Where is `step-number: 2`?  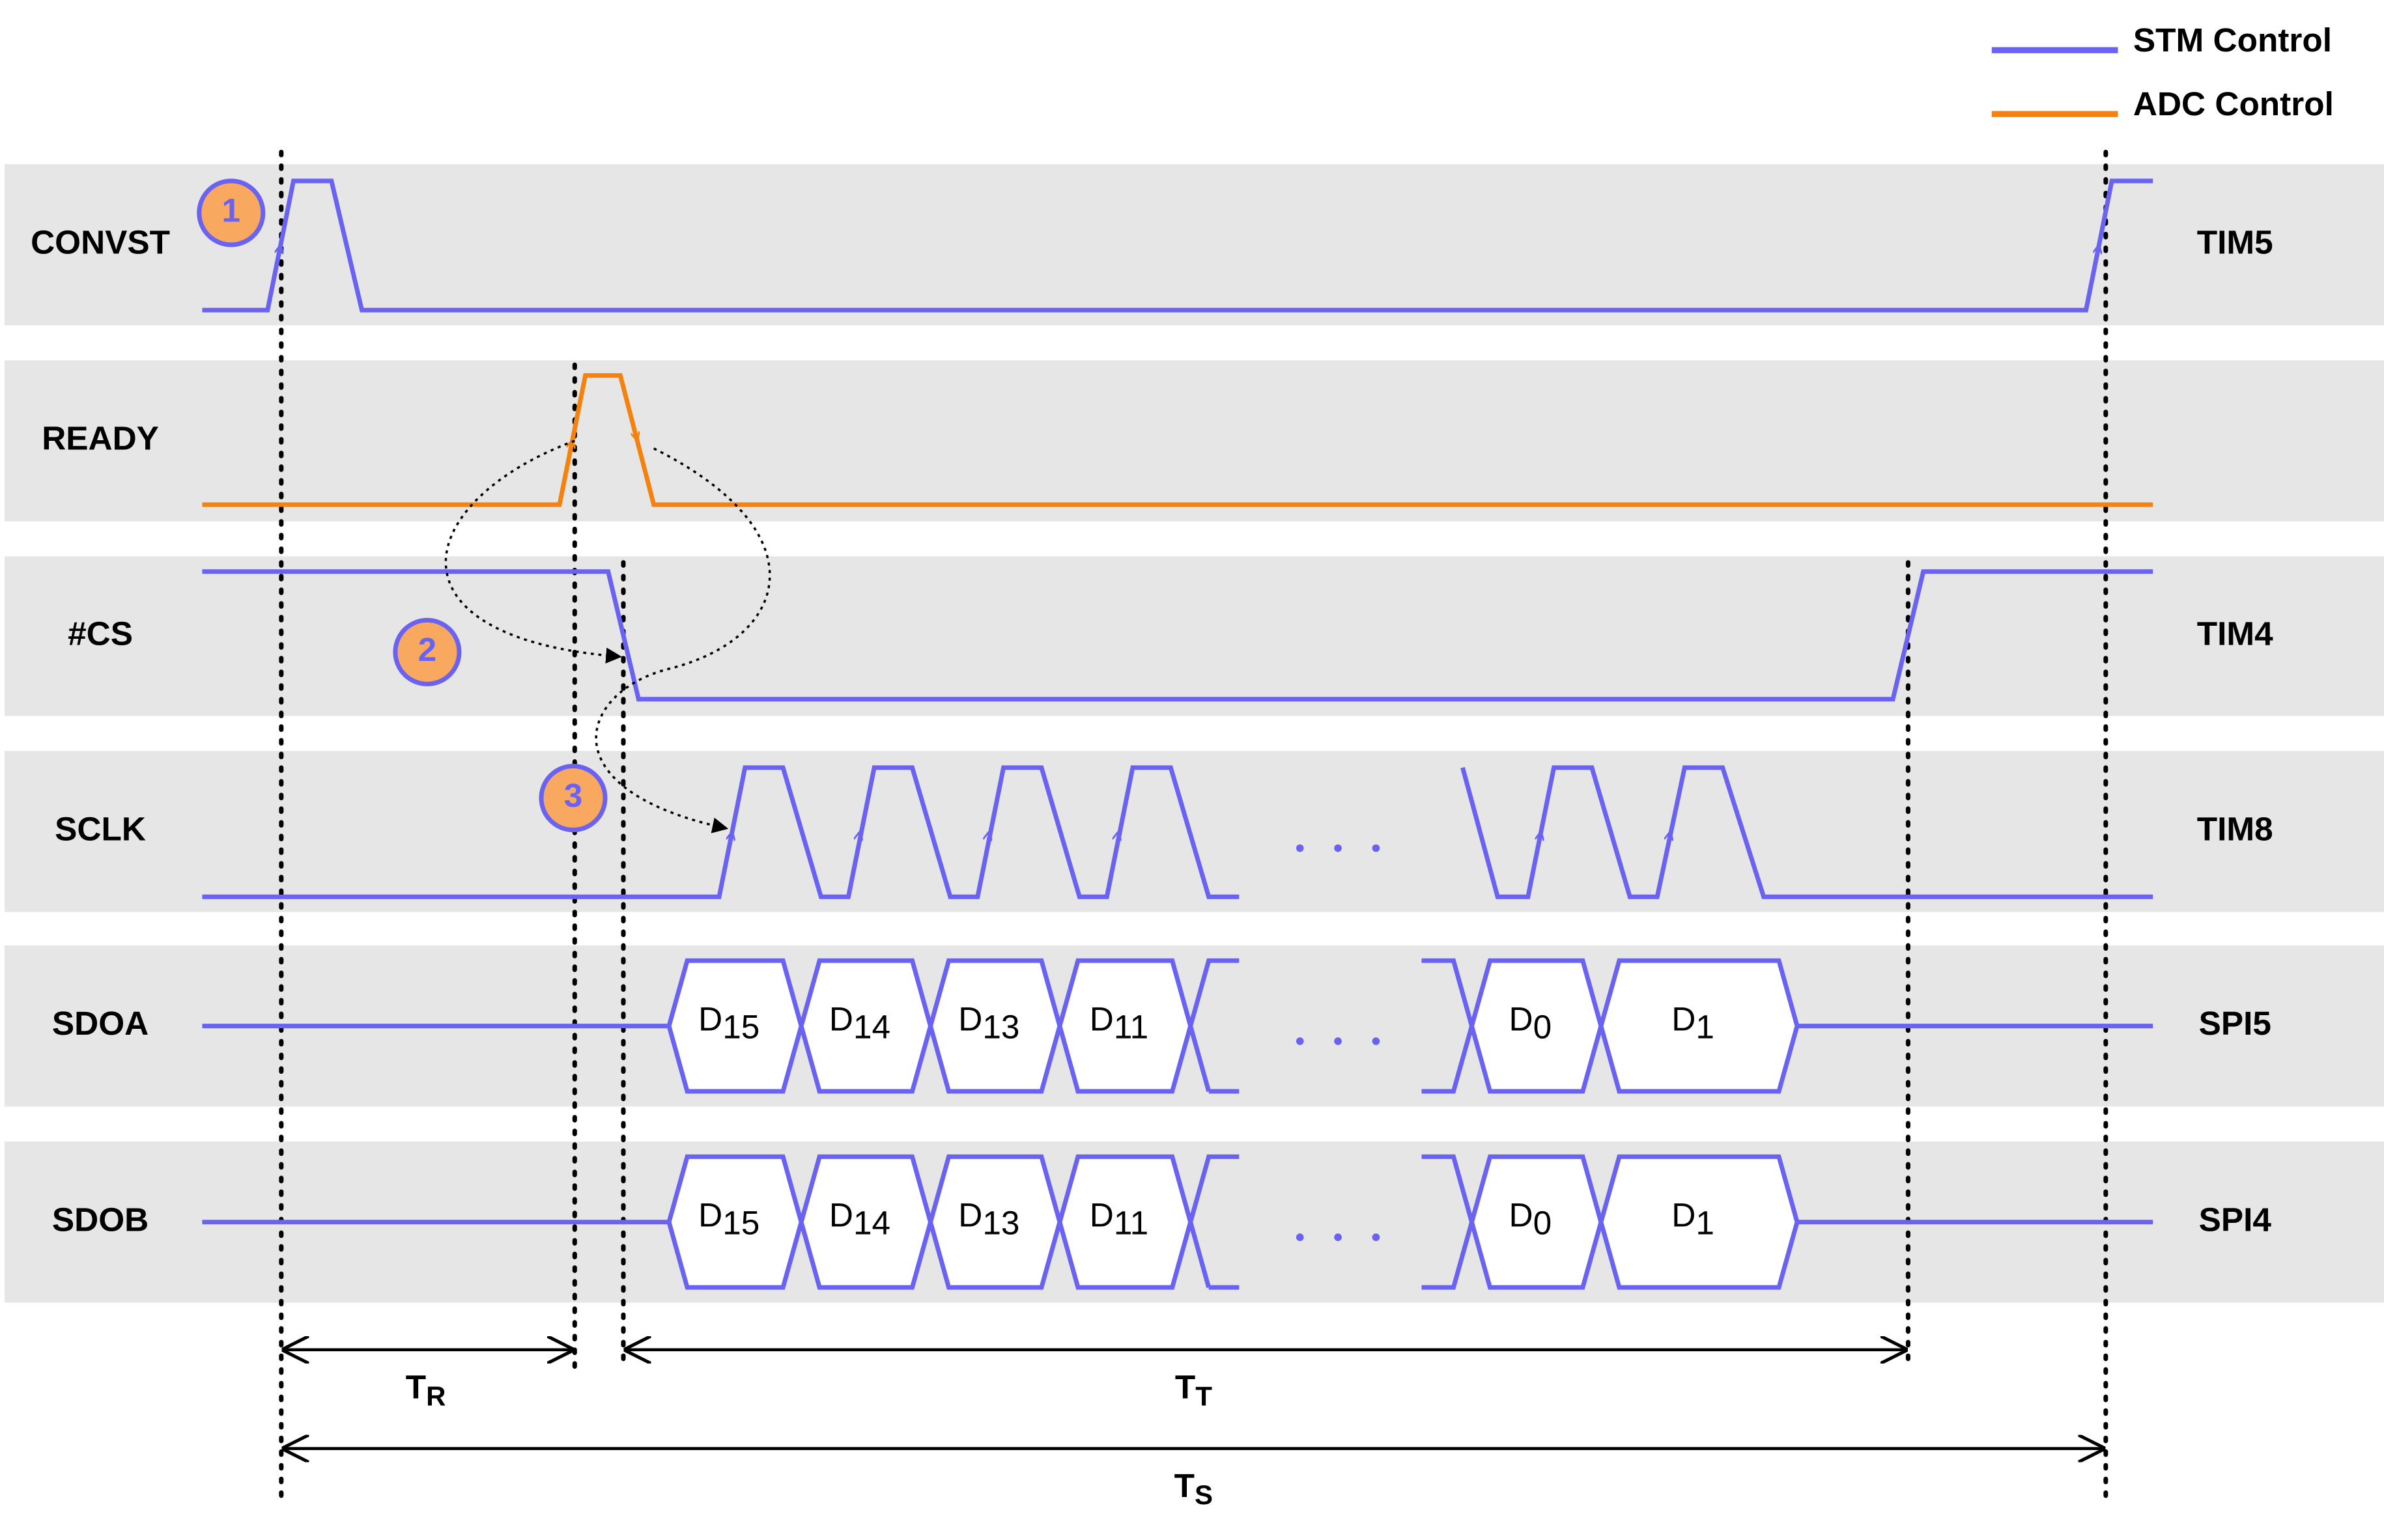
step-number: 2 is located at coordinates (427, 650).